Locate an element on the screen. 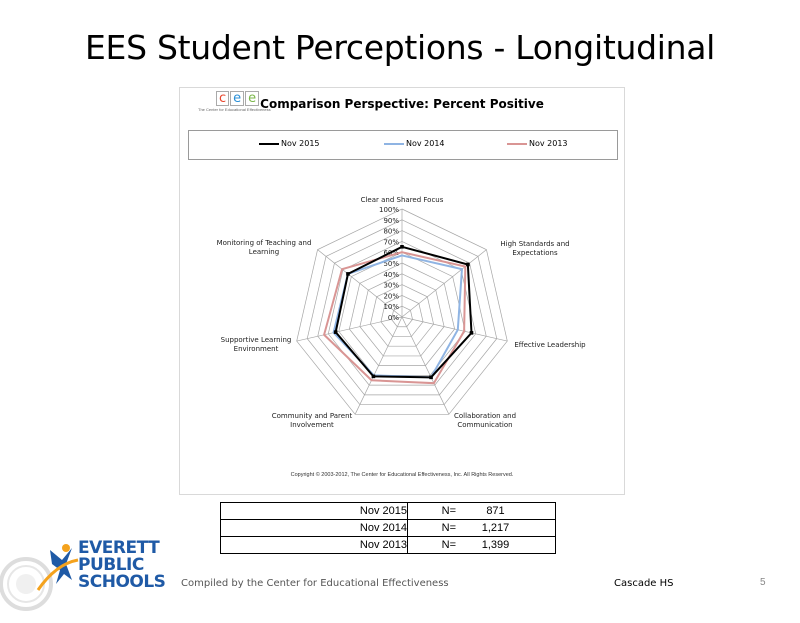 The height and width of the screenshot is (623, 800). table-cell-year: Nov 2014 is located at coordinates (314, 528).